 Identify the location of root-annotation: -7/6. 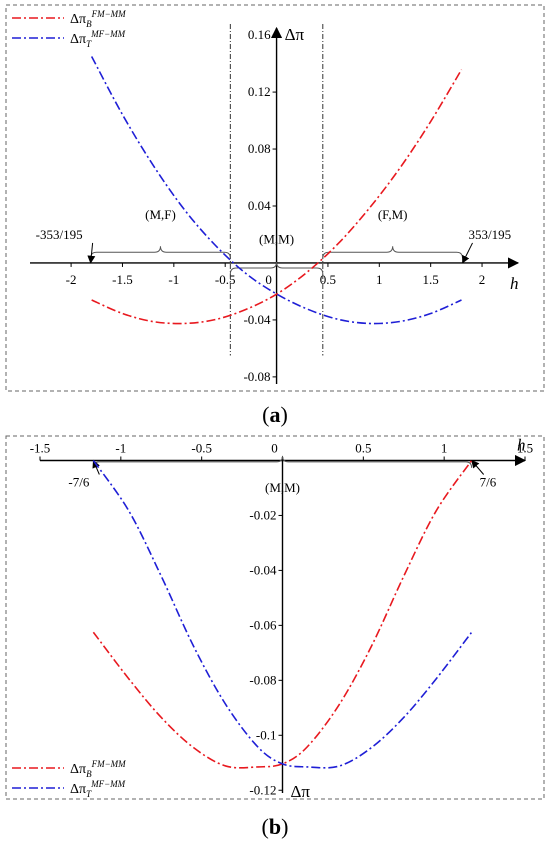
(78, 481).